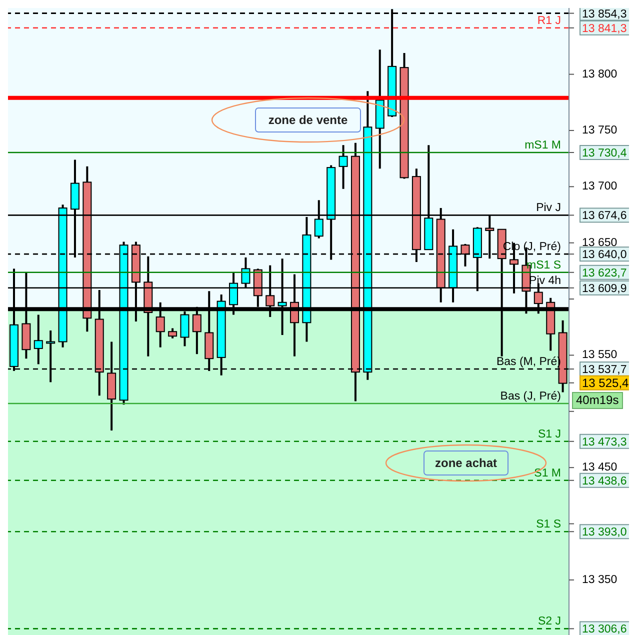  What do you see at coordinates (604, 442) in the screenshot?
I see `y-tick-label: 13 473,3` at bounding box center [604, 442].